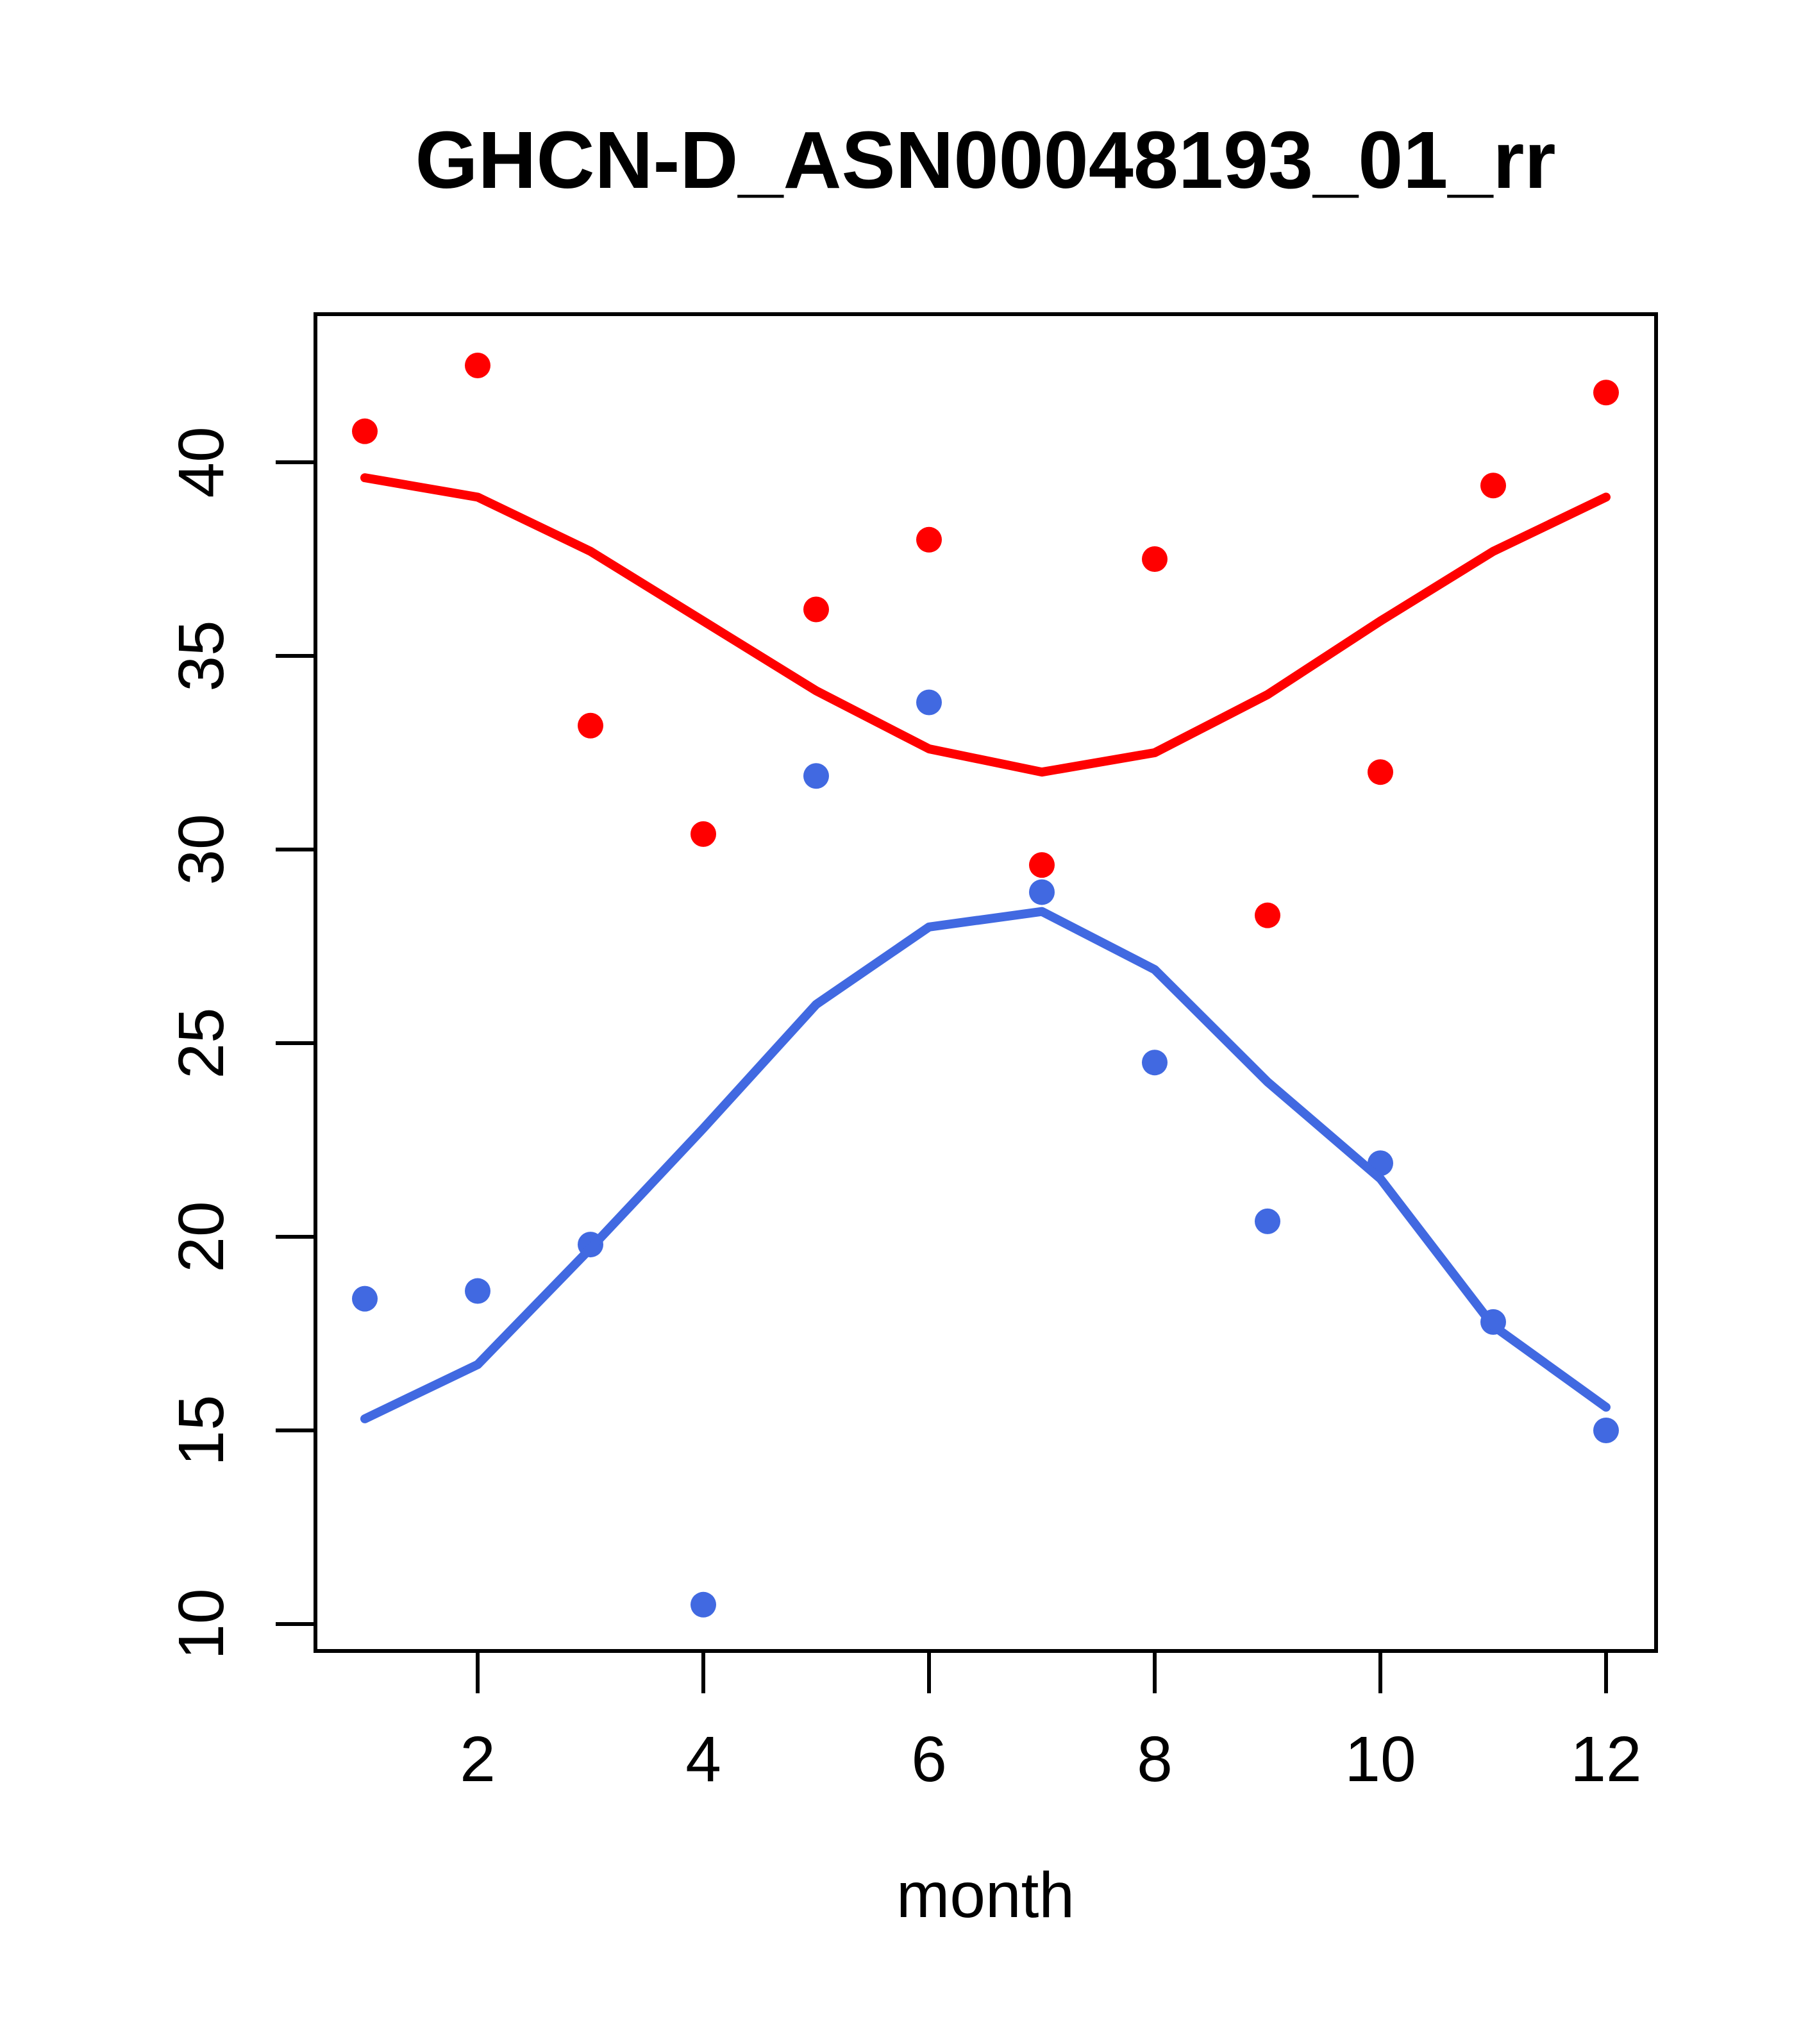 The width and height of the screenshot is (1817, 2044). Describe the element at coordinates (201, 1430) in the screenshot. I see `y-tick-label-15: 15` at that location.